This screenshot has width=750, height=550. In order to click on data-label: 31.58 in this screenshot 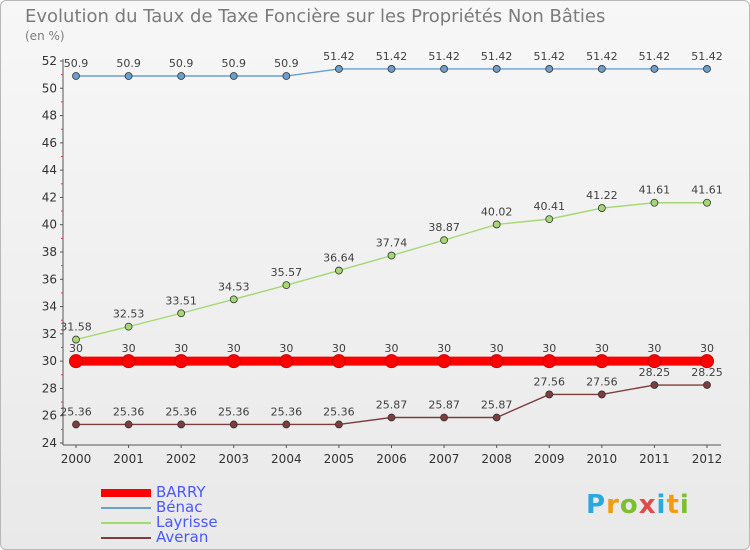, I will do `click(76, 327)`.